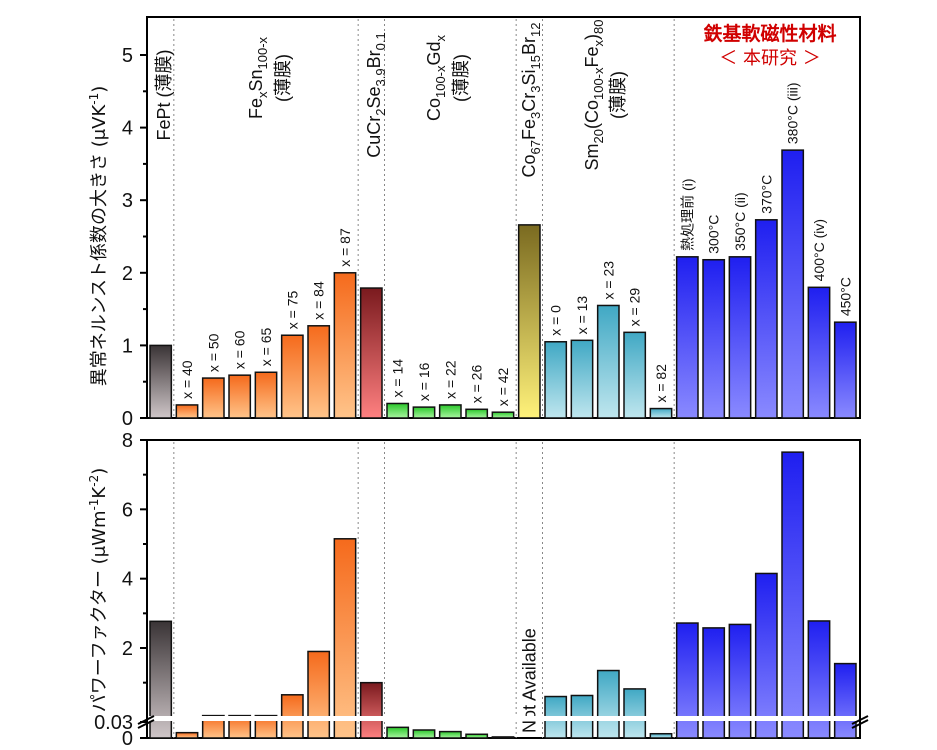  What do you see at coordinates (113, 723) in the screenshot?
I see `y-tick-label: 0.03` at bounding box center [113, 723].